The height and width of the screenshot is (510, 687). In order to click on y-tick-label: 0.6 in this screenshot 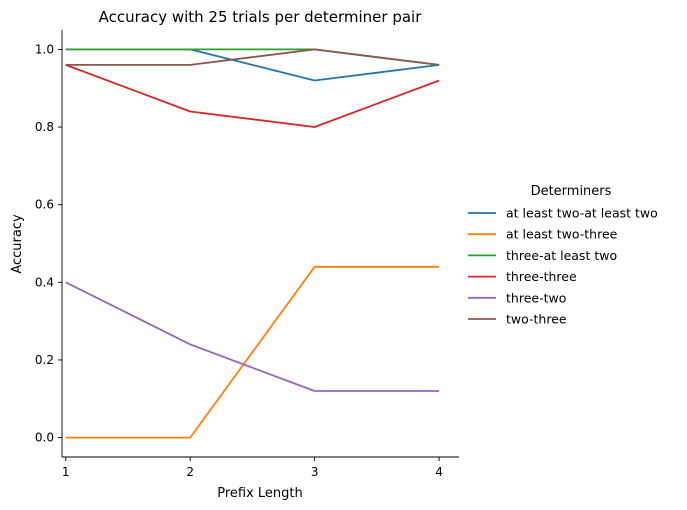, I will do `click(44, 205)`.